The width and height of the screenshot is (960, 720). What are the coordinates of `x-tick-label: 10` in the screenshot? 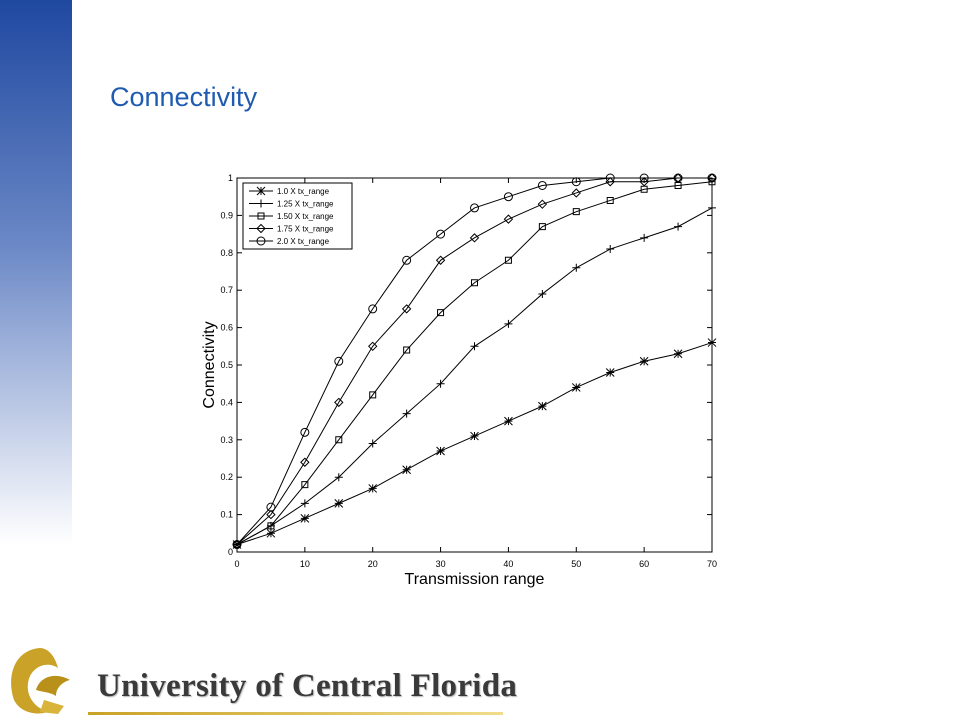 It's located at (305, 564).